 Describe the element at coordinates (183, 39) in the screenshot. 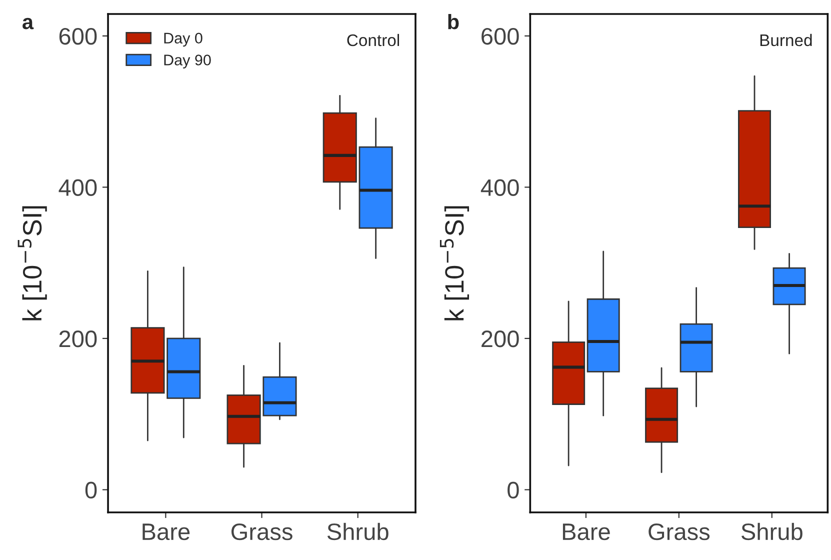

I see `legend-label: Day 0` at that location.